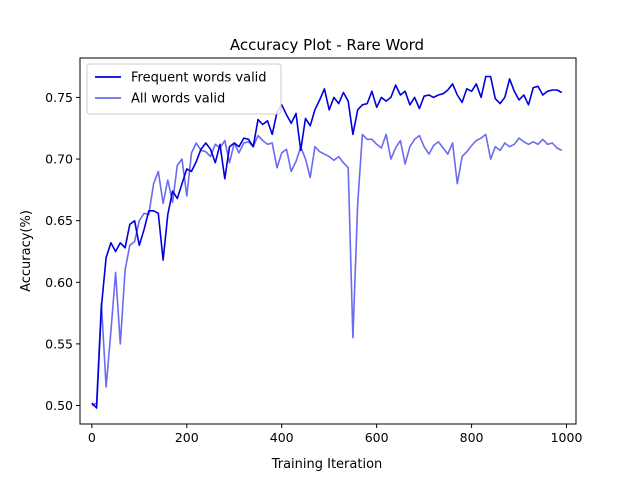 The height and width of the screenshot is (480, 640). What do you see at coordinates (472, 437) in the screenshot?
I see `x-tick-label: 800` at bounding box center [472, 437].